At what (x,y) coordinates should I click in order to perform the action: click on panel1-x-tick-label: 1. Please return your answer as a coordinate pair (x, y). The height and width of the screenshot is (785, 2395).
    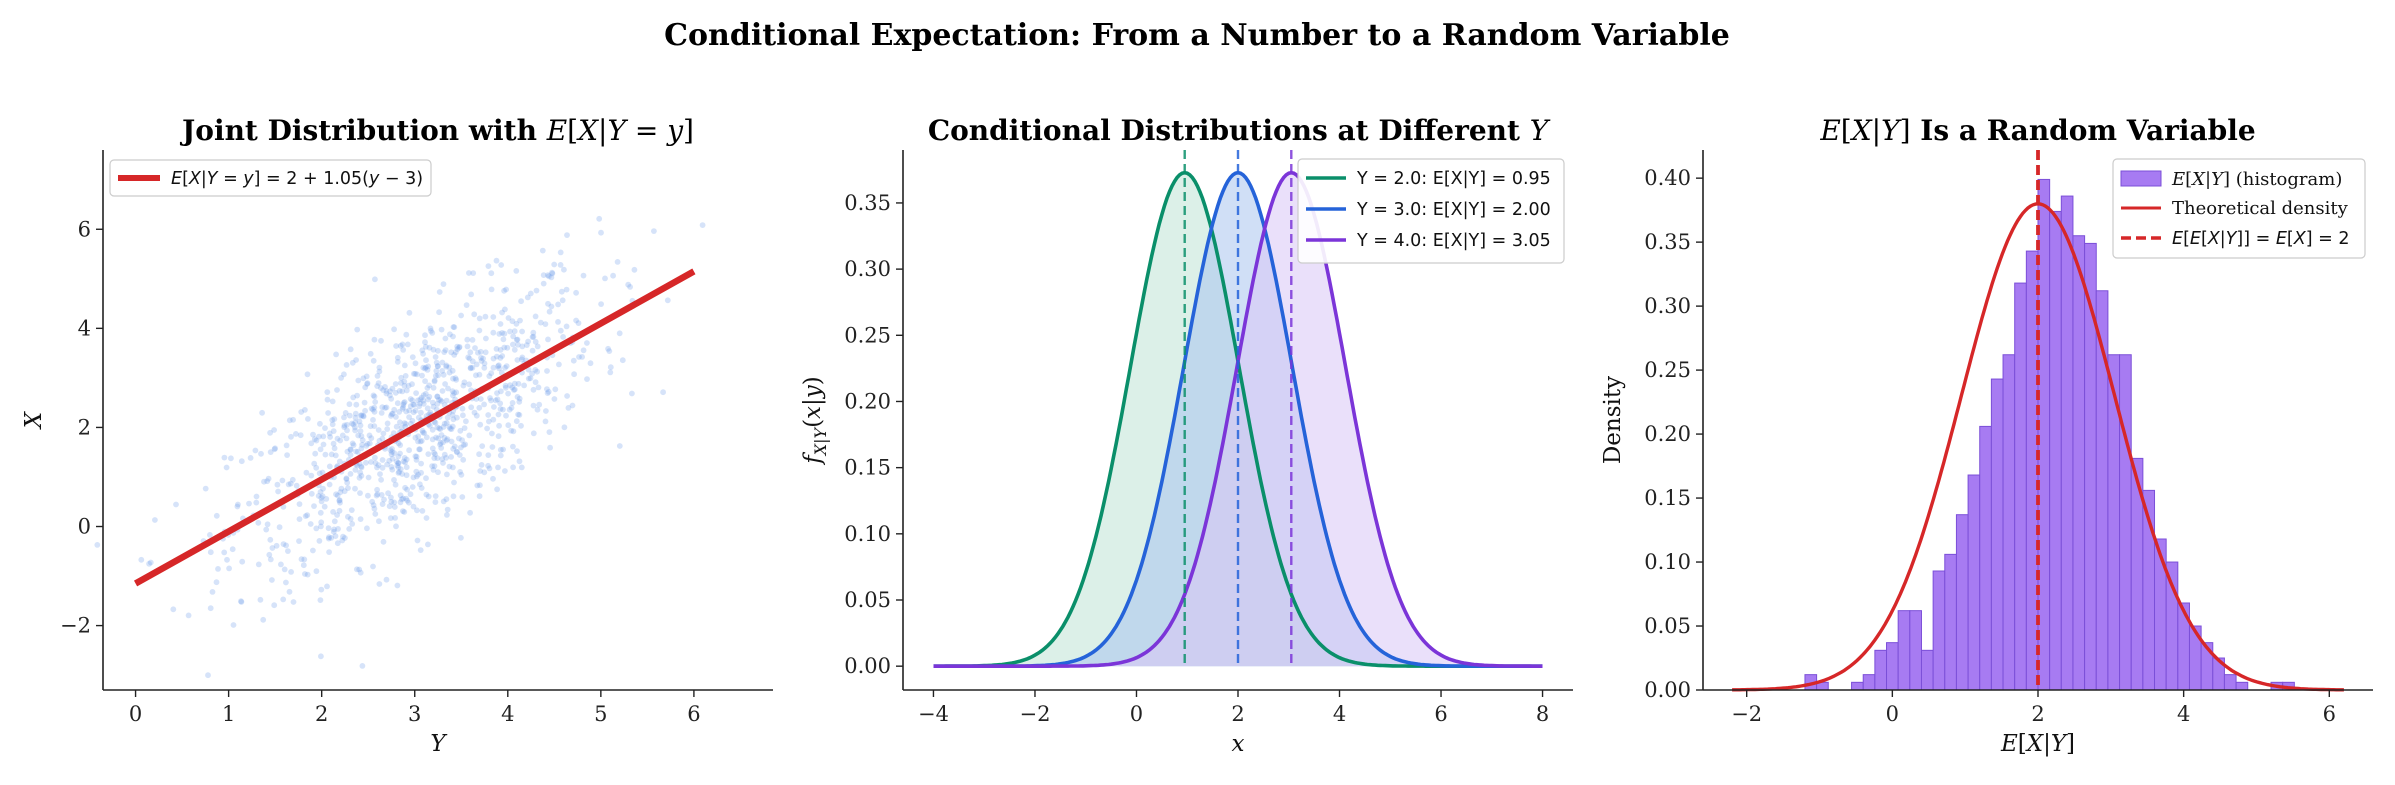
    Looking at the image, I should click on (228, 714).